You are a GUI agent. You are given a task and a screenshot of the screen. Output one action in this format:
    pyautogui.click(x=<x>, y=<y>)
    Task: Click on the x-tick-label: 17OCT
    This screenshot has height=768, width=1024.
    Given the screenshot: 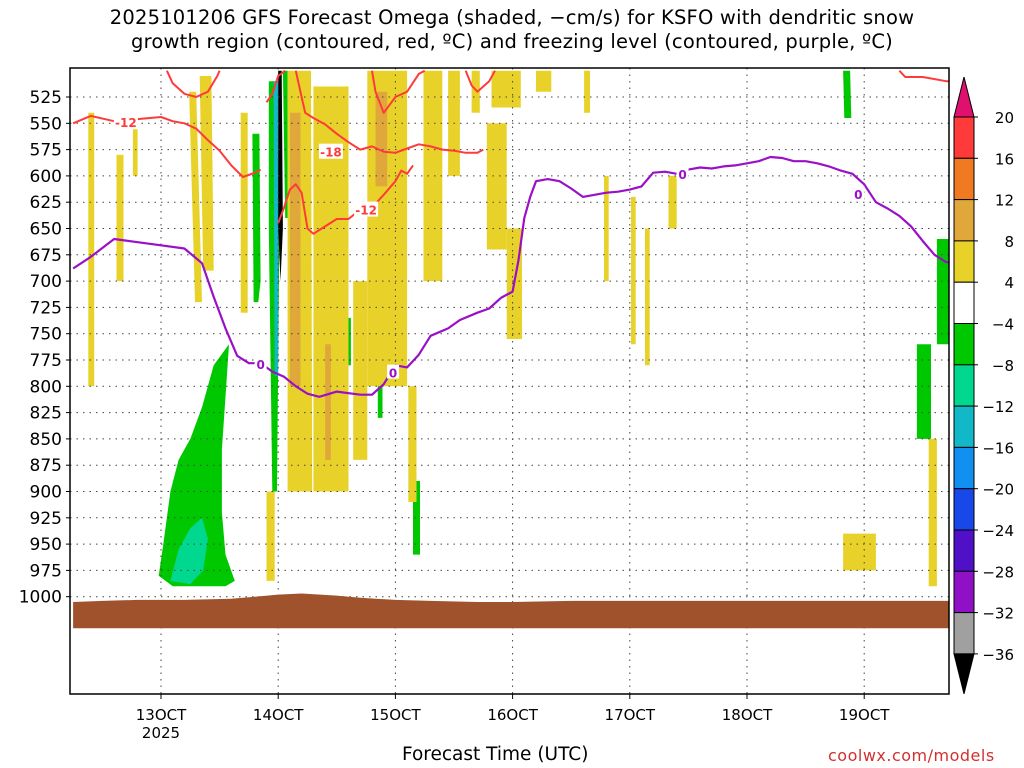 What is the action you would take?
    pyautogui.click(x=630, y=715)
    